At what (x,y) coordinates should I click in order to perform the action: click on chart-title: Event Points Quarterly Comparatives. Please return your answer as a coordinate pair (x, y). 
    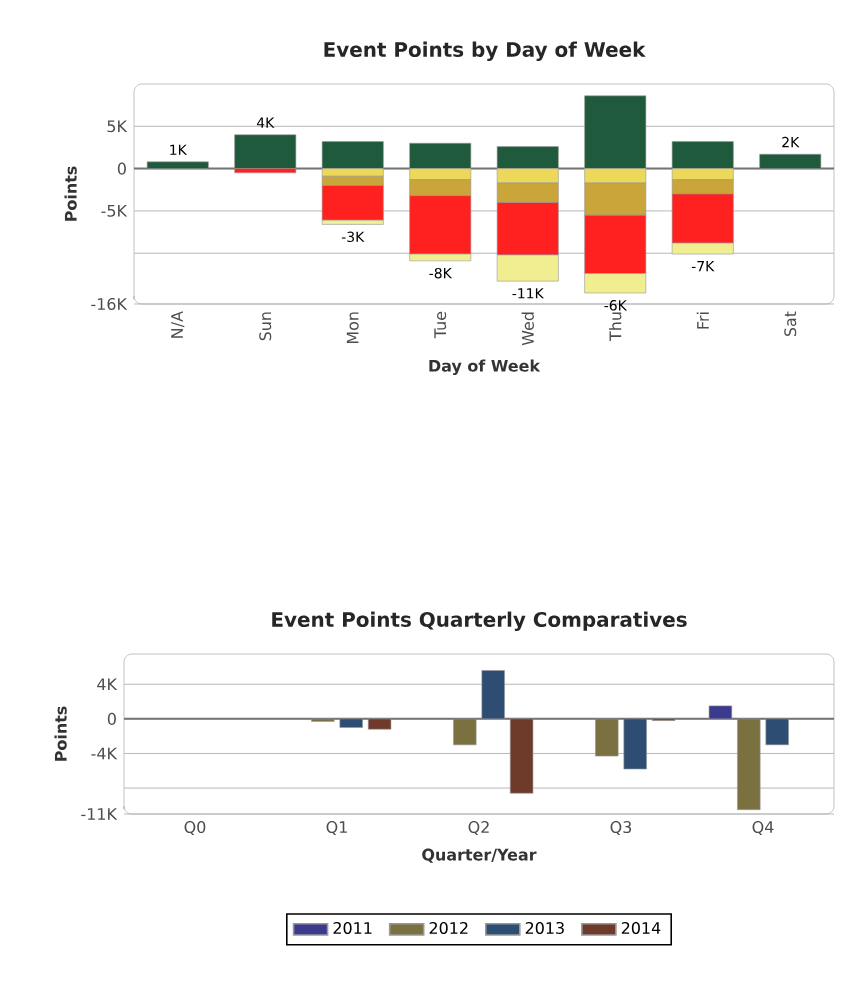
    Looking at the image, I should click on (479, 621).